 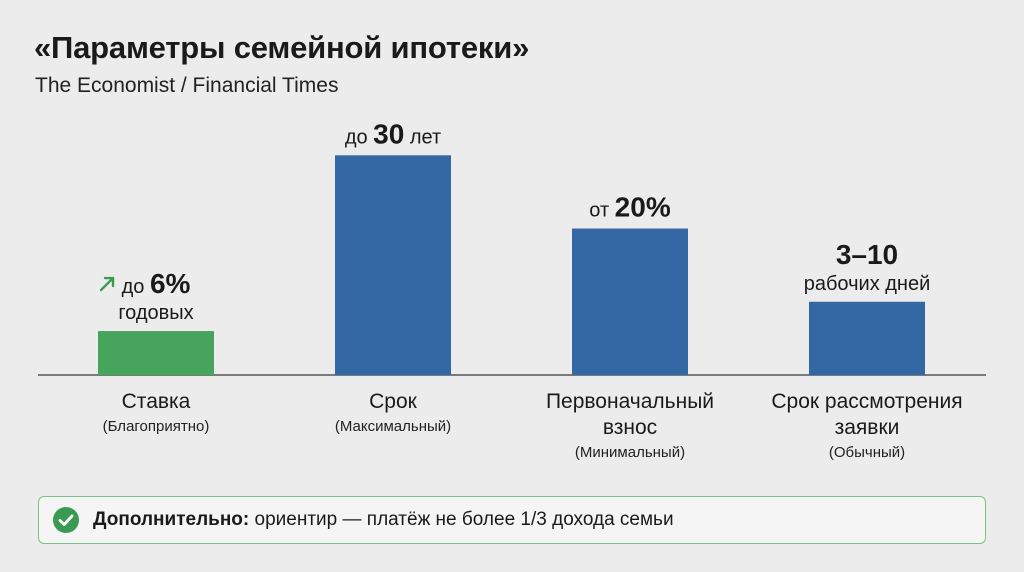 I want to click on category-note-4: (Обычный), so click(x=867, y=452).